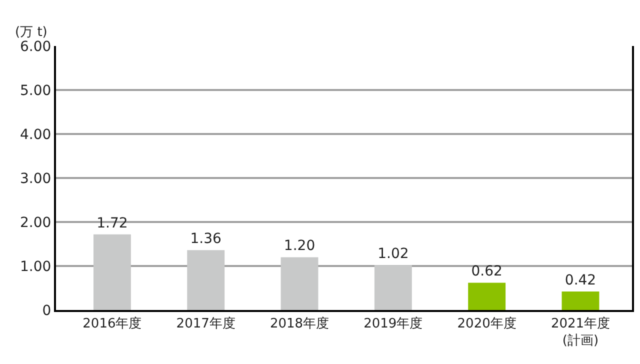  I want to click on x-tick-label: 2018年度, so click(300, 324).